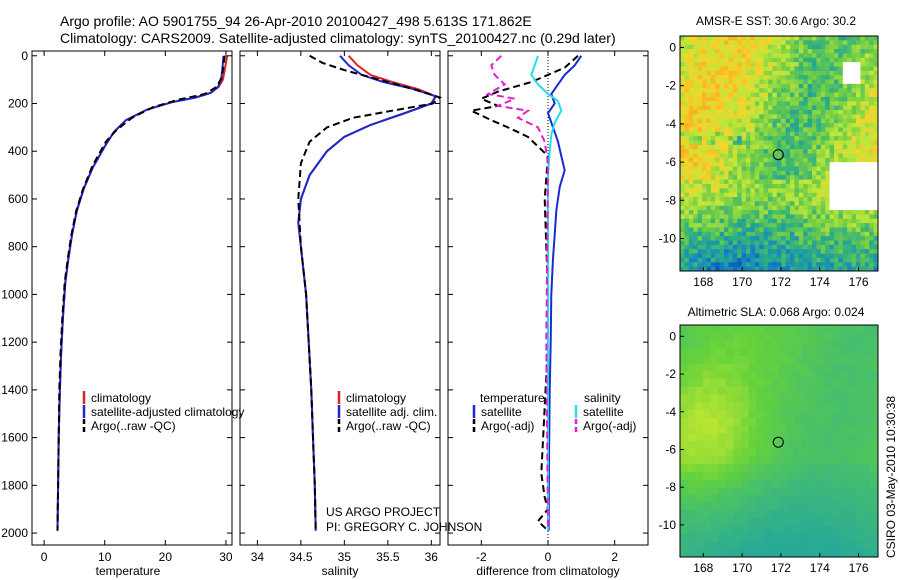 Image resolution: width=900 pixels, height=580 pixels. Describe the element at coordinates (166, 557) in the screenshot. I see `x-tick-label: 20` at that location.